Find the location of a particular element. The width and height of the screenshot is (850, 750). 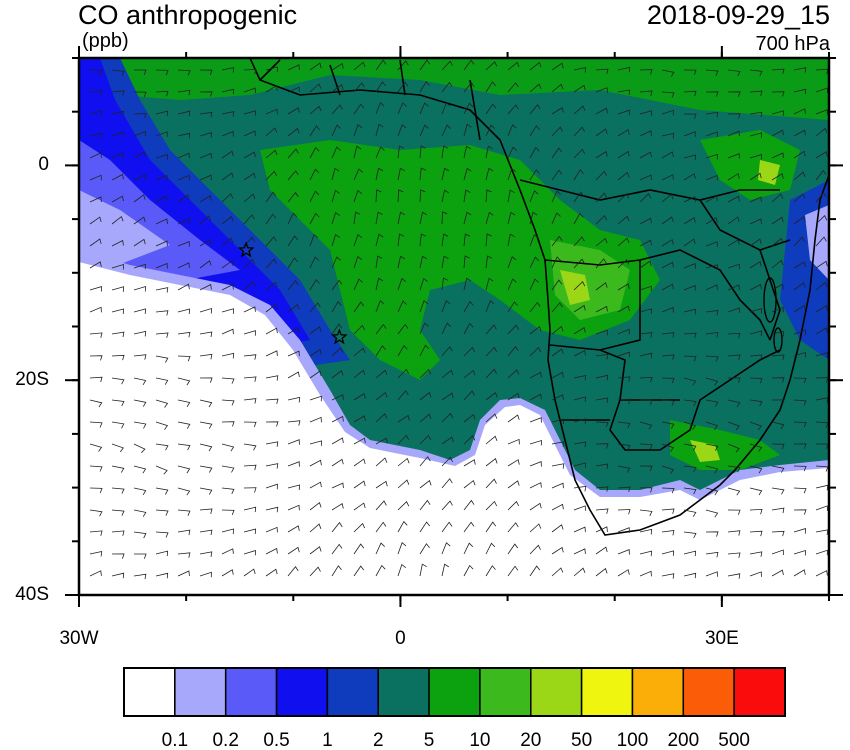

co-field-east-ocean-clean is located at coordinates (817, 242).